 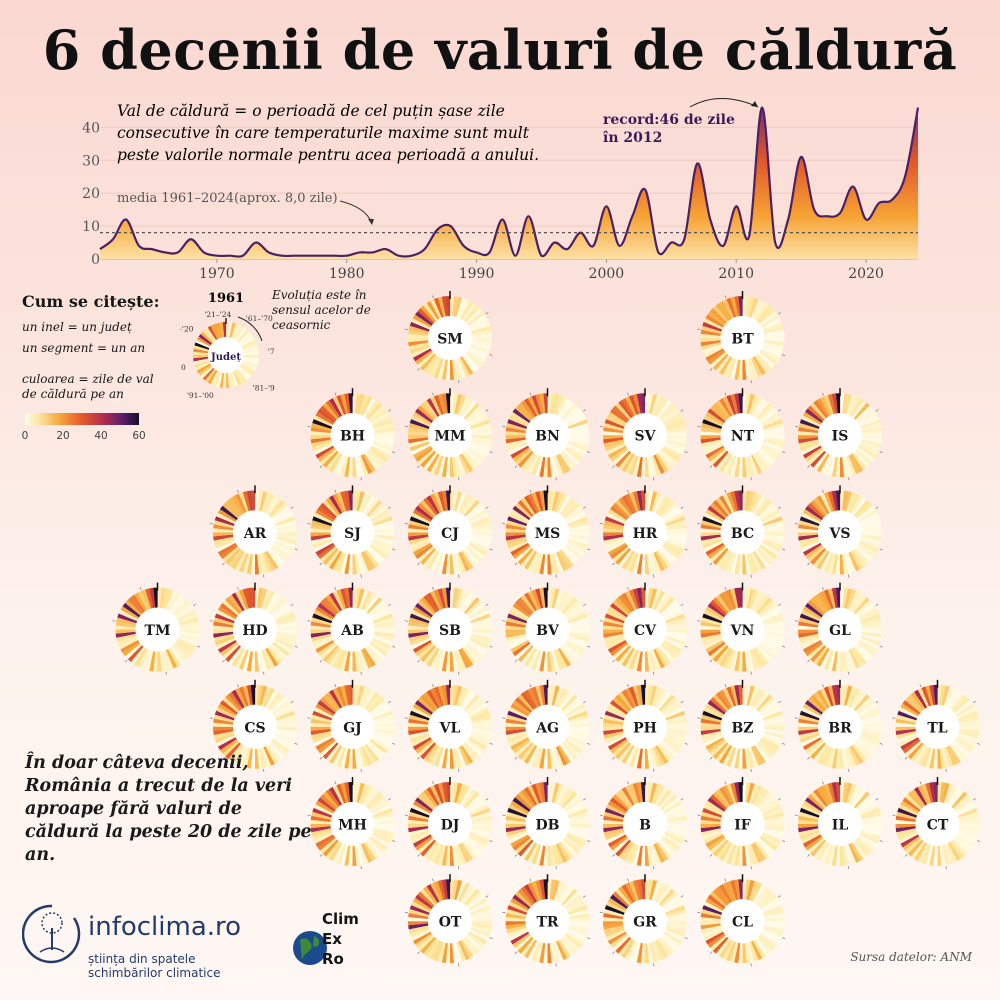 I want to click on county-code: GR, so click(x=645, y=923).